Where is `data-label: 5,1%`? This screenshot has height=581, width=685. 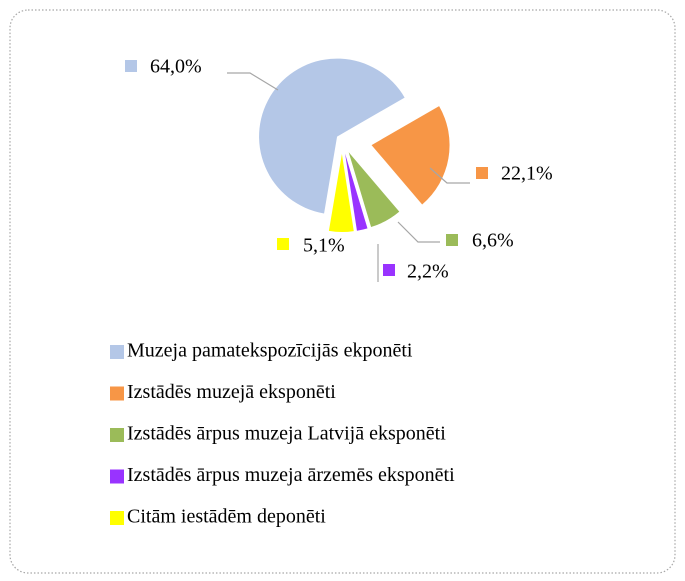
data-label: 5,1% is located at coordinates (324, 246).